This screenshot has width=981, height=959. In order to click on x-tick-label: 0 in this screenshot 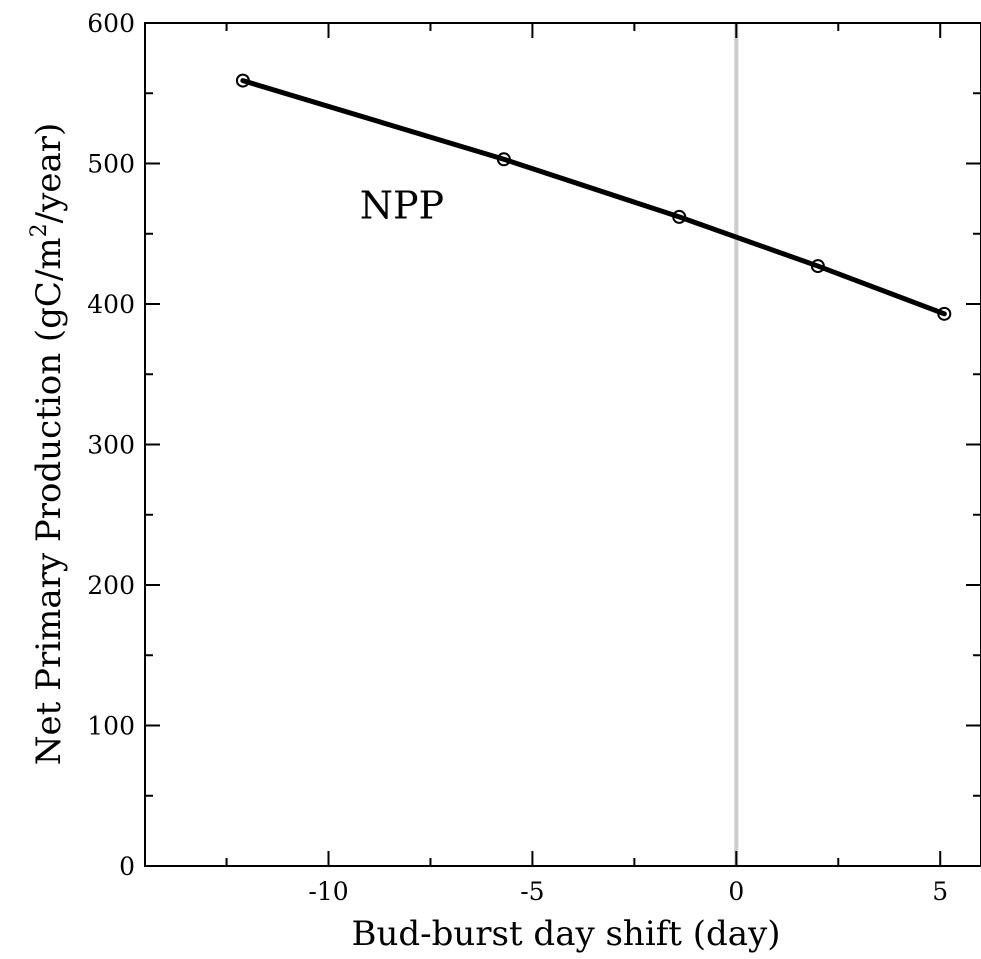, I will do `click(736, 891)`.